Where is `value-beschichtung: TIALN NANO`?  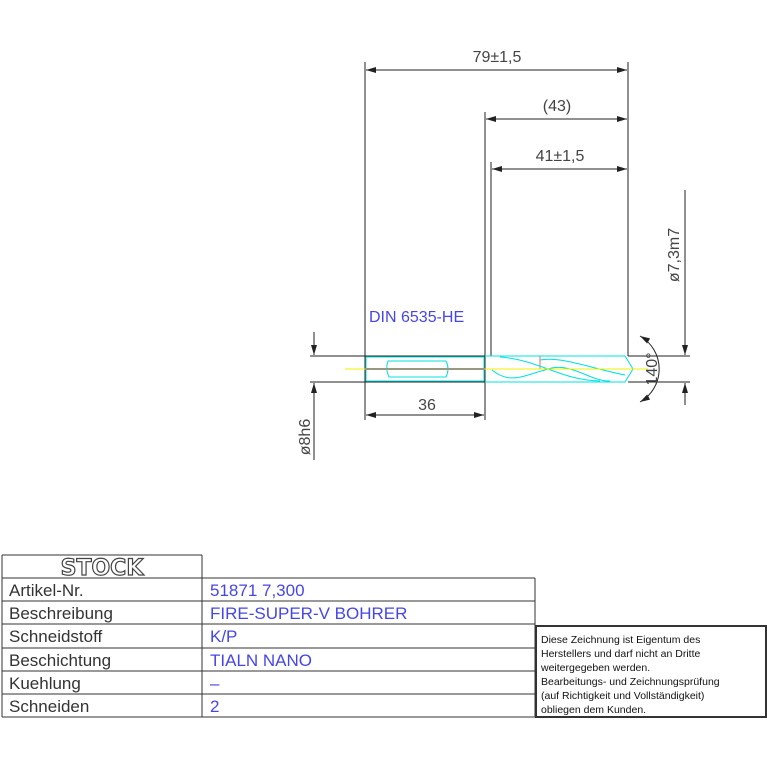 value-beschichtung: TIALN NANO is located at coordinates (261, 660).